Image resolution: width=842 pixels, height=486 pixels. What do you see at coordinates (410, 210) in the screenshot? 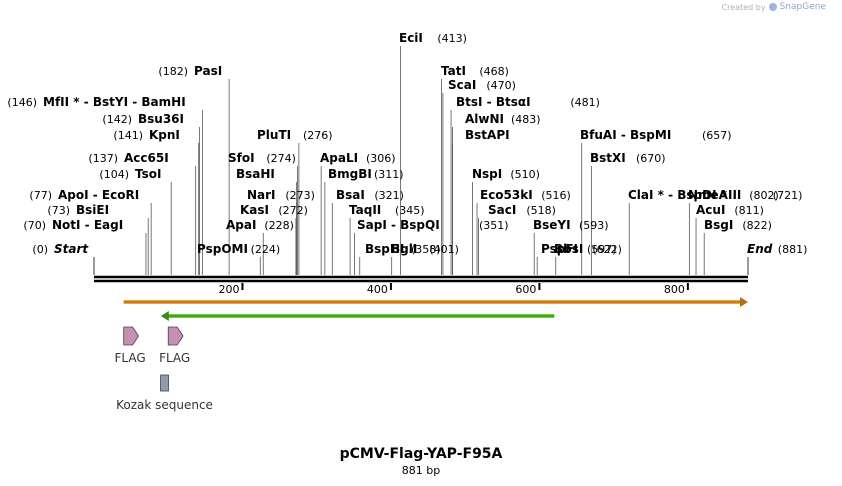
I see `site-position: (345)` at bounding box center [410, 210].